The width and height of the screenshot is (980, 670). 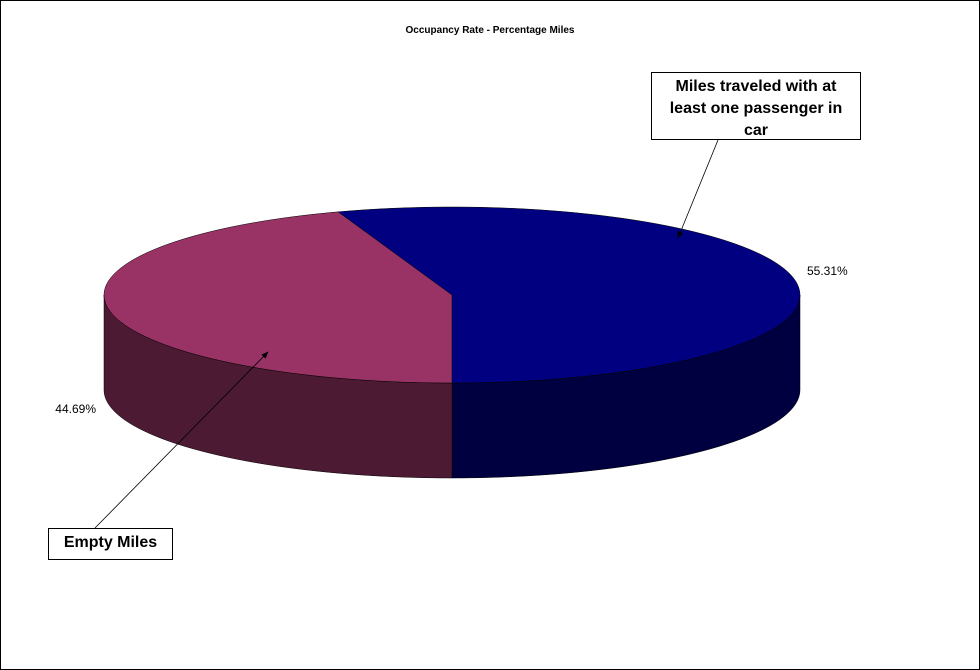 What do you see at coordinates (110, 544) in the screenshot?
I see `category-callout: Empty Miles` at bounding box center [110, 544].